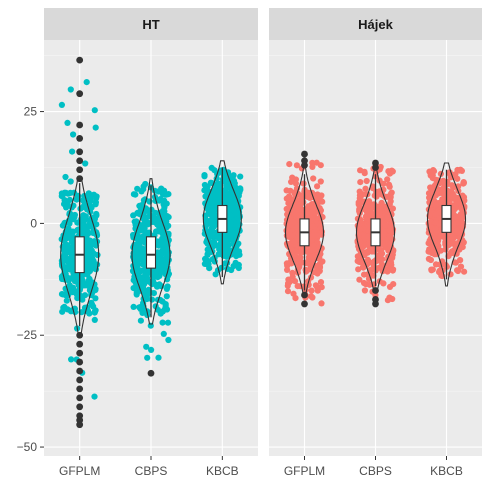 This screenshot has width=491, height=491. I want to click on x-tick-label: CBPS, so click(375, 471).